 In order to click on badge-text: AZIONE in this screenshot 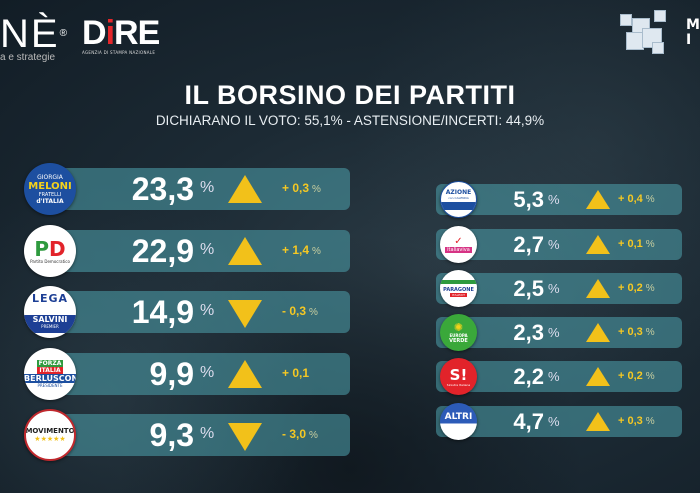, I will do `click(458, 192)`.